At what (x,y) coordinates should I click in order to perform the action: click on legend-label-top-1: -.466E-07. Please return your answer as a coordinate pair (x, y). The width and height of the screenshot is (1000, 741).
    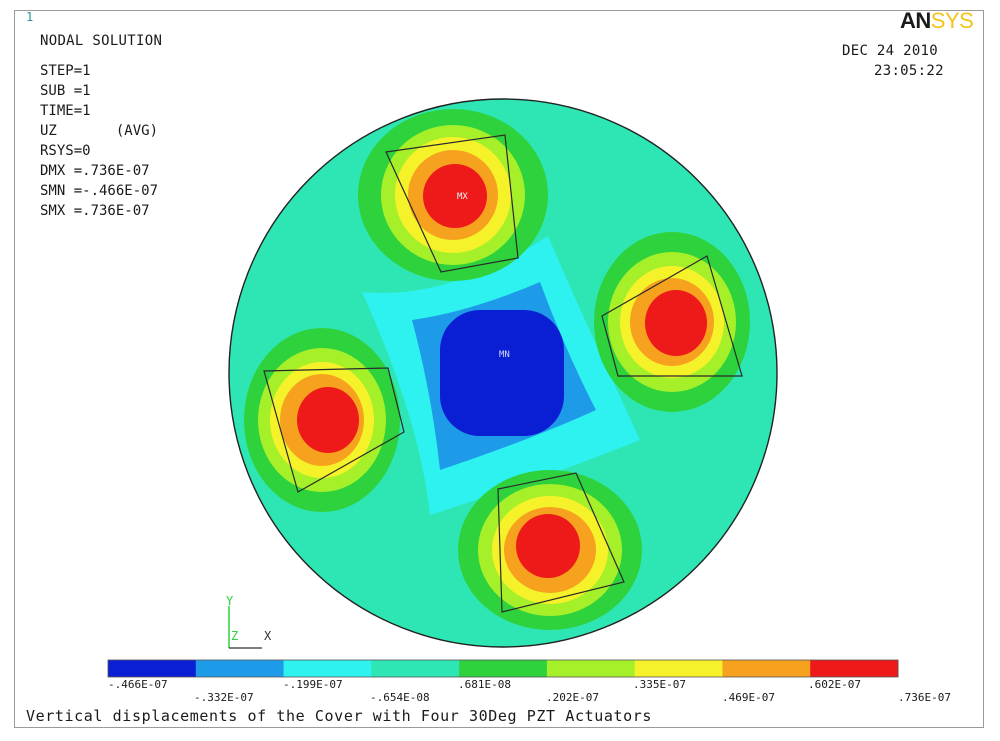
    Looking at the image, I should click on (138, 684).